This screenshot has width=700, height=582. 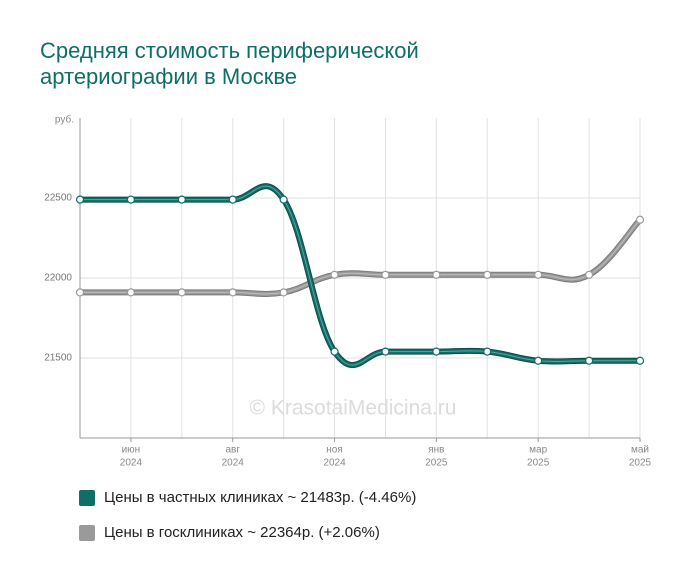 I want to click on y-tick-label: 22000, so click(x=58, y=278).